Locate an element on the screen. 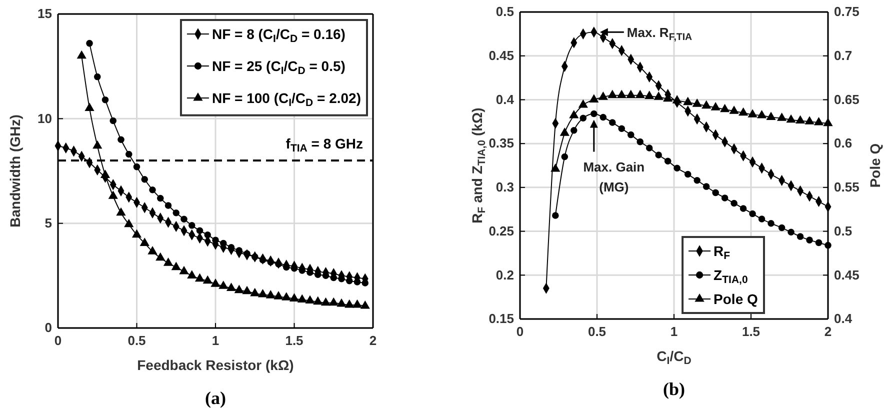 Image resolution: width=894 pixels, height=415 pixels. y2-tick-label: 0.6 is located at coordinates (843, 143).